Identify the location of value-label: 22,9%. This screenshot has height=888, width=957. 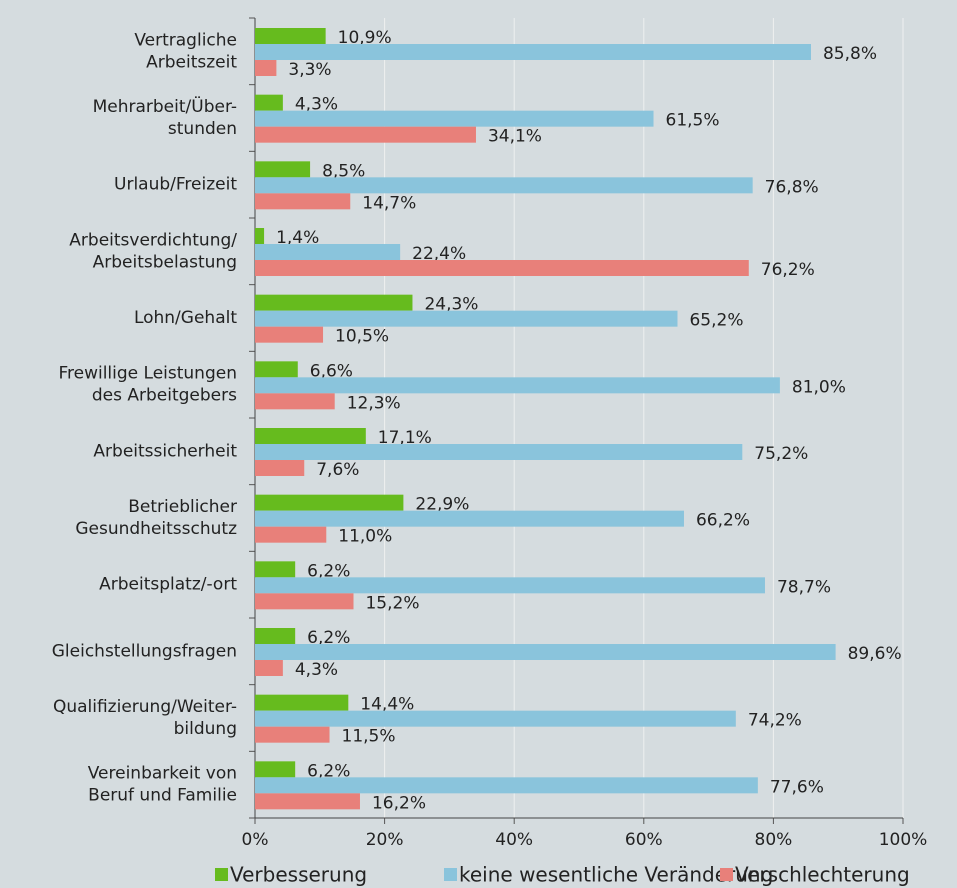
(442, 505).